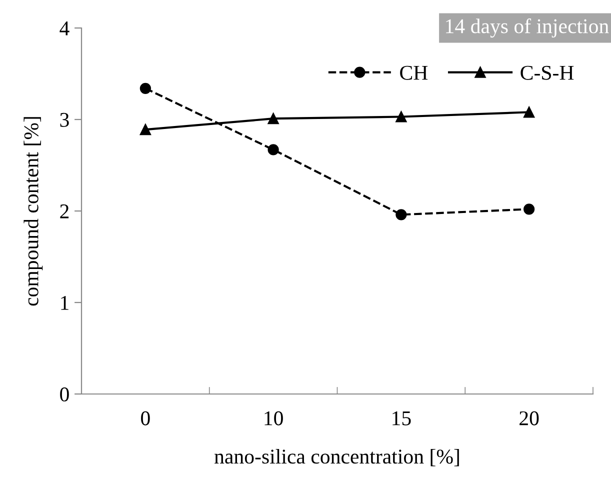 Image resolution: width=611 pixels, height=481 pixels. I want to click on y-tick-label: 3, so click(64, 119).